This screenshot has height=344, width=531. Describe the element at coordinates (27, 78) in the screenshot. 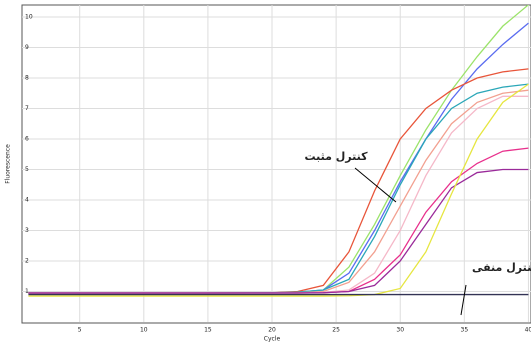

I see `y-tick-label: 8` at that location.